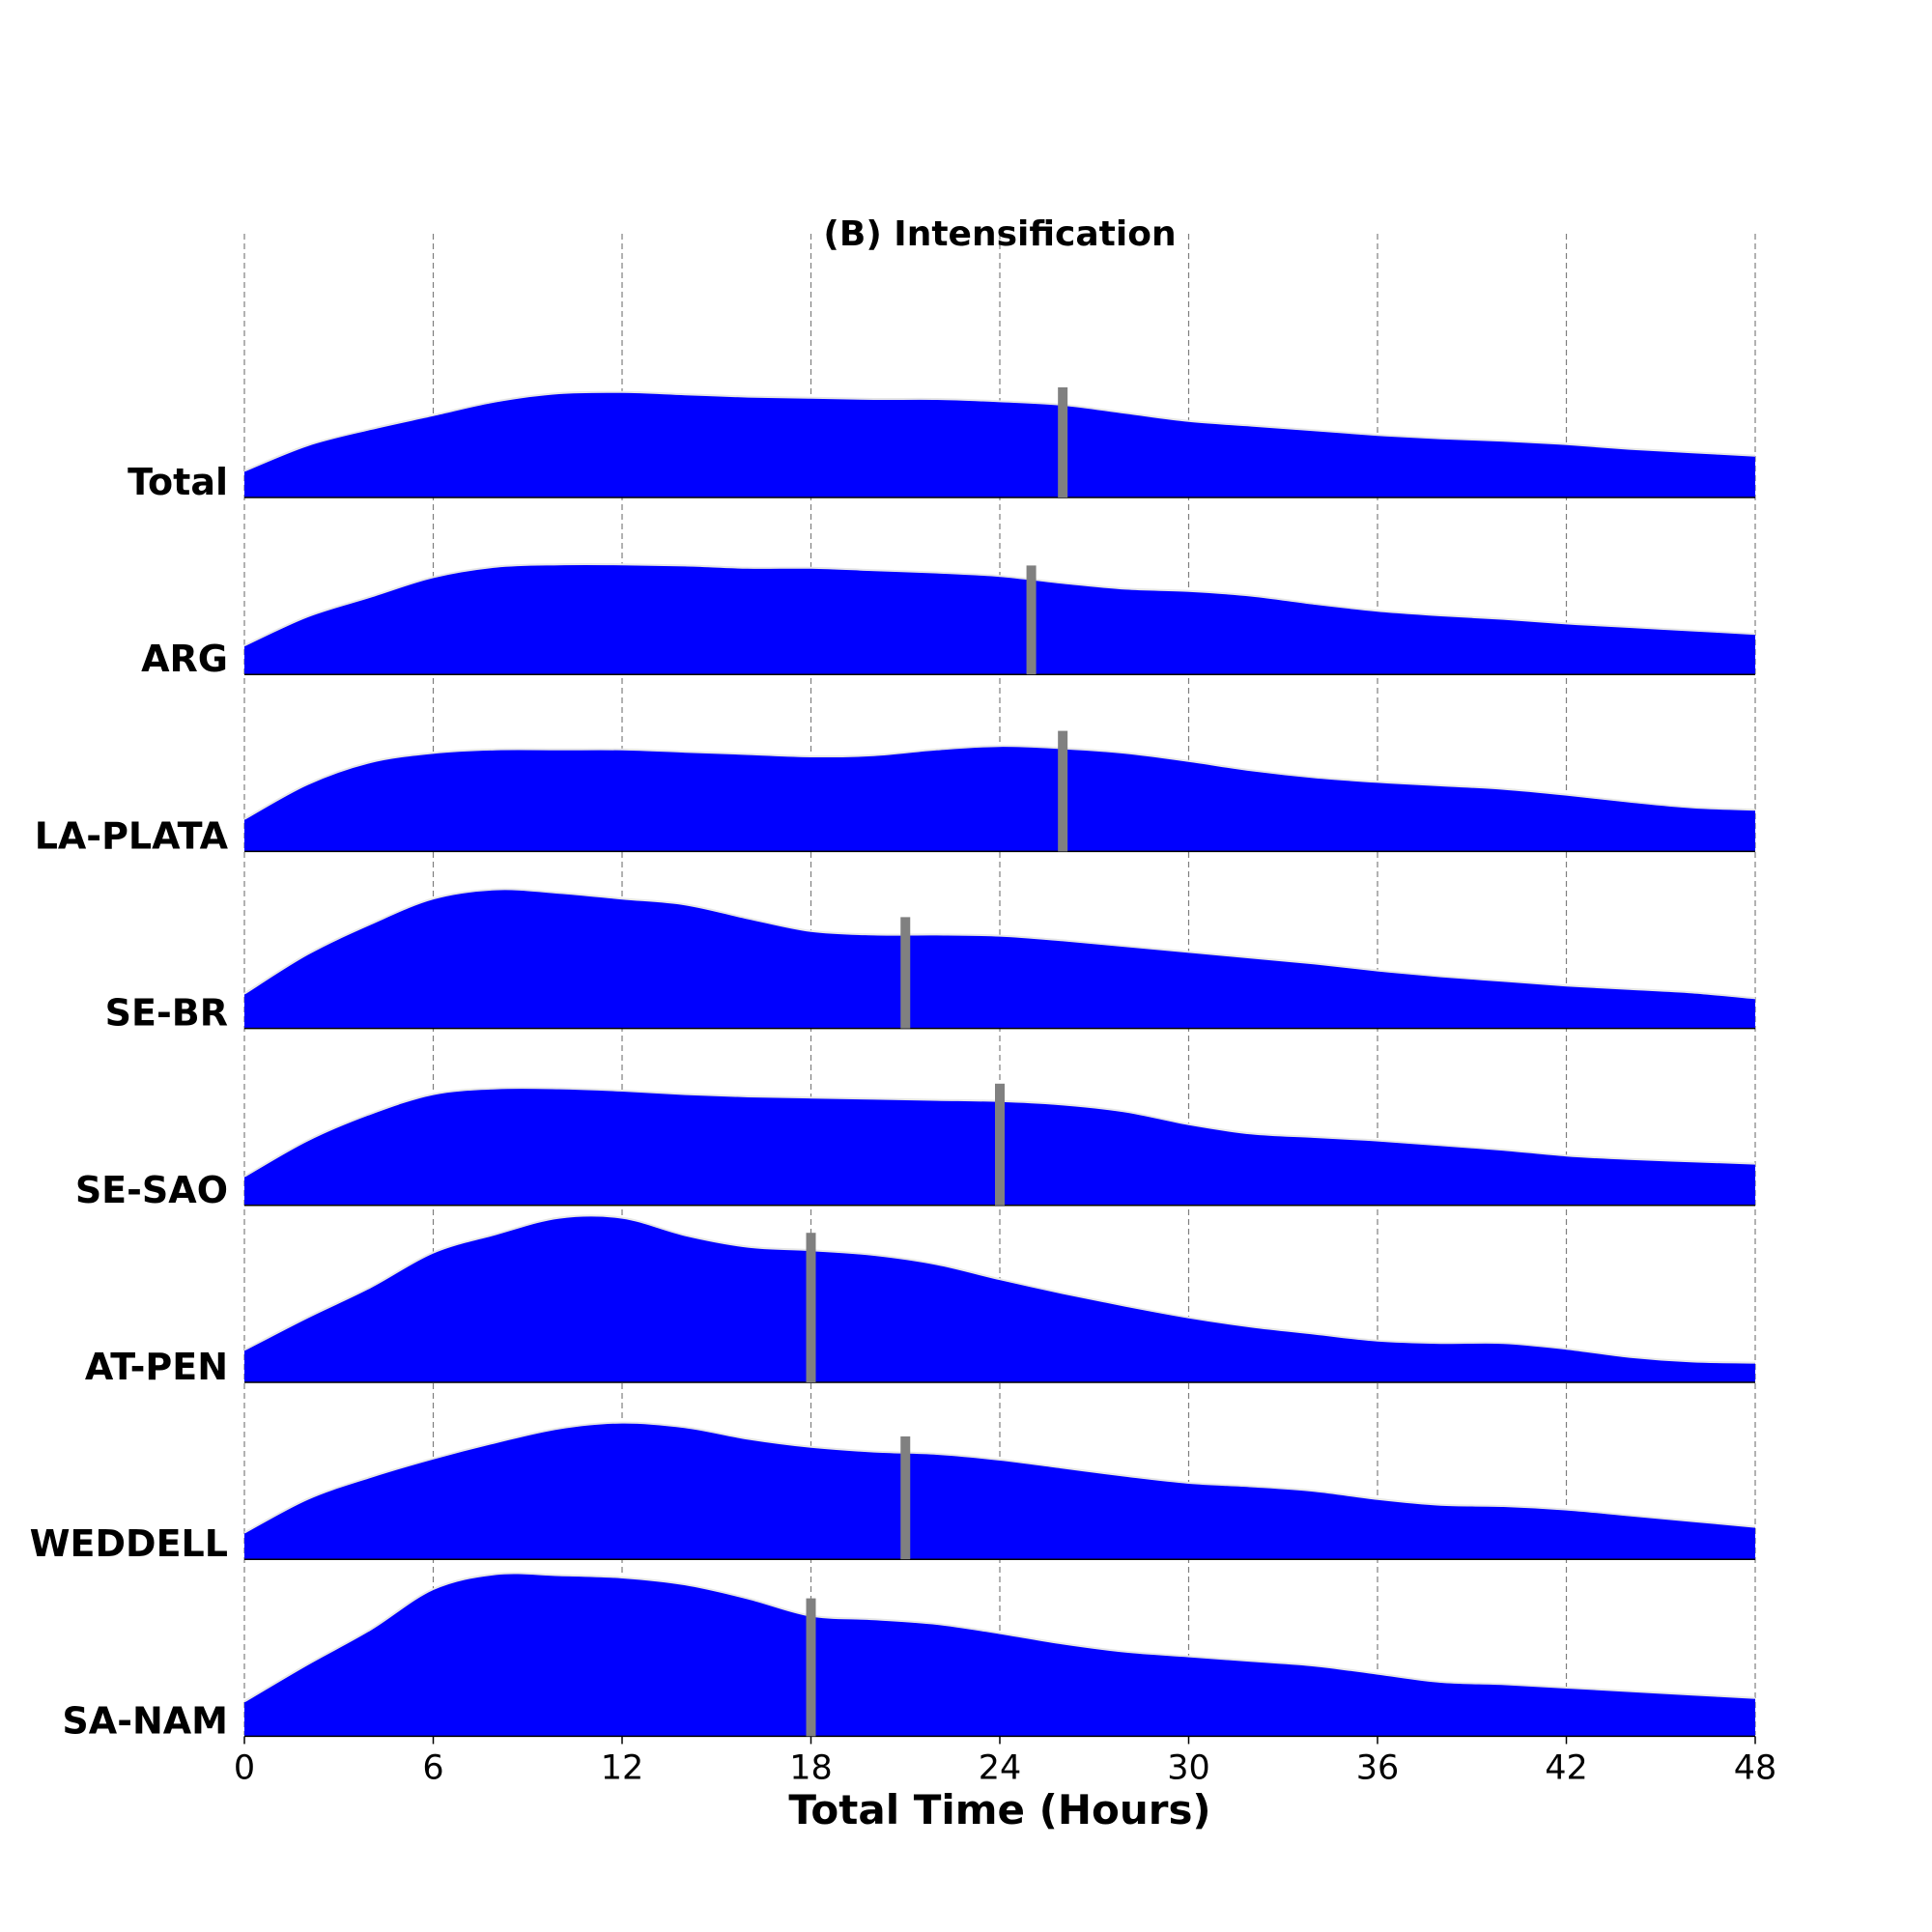  Describe the element at coordinates (622, 1767) in the screenshot. I see `x-tick-label: 12` at that location.